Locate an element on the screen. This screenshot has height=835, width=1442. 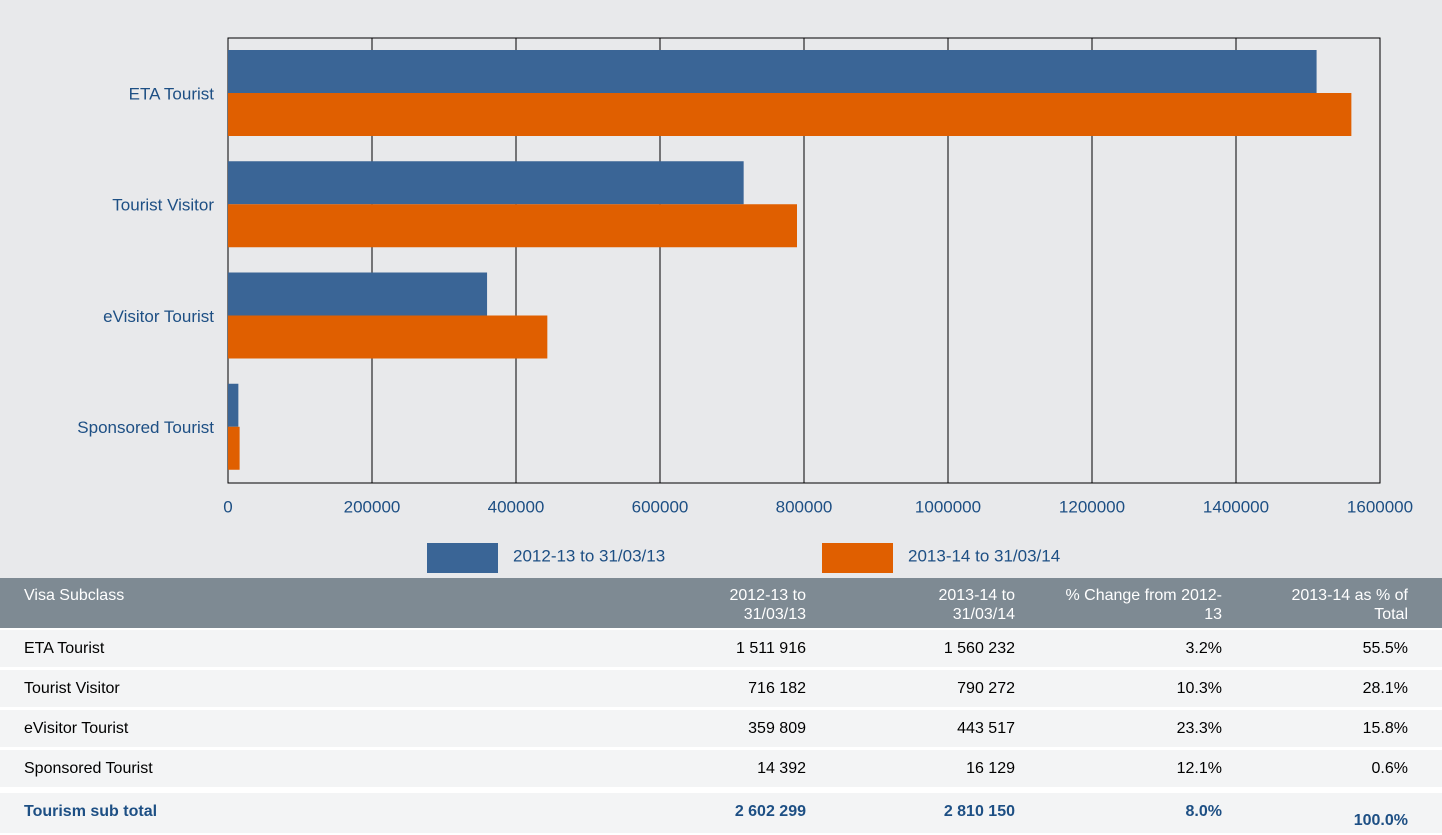
x-tick-label: 0 is located at coordinates (227, 506).